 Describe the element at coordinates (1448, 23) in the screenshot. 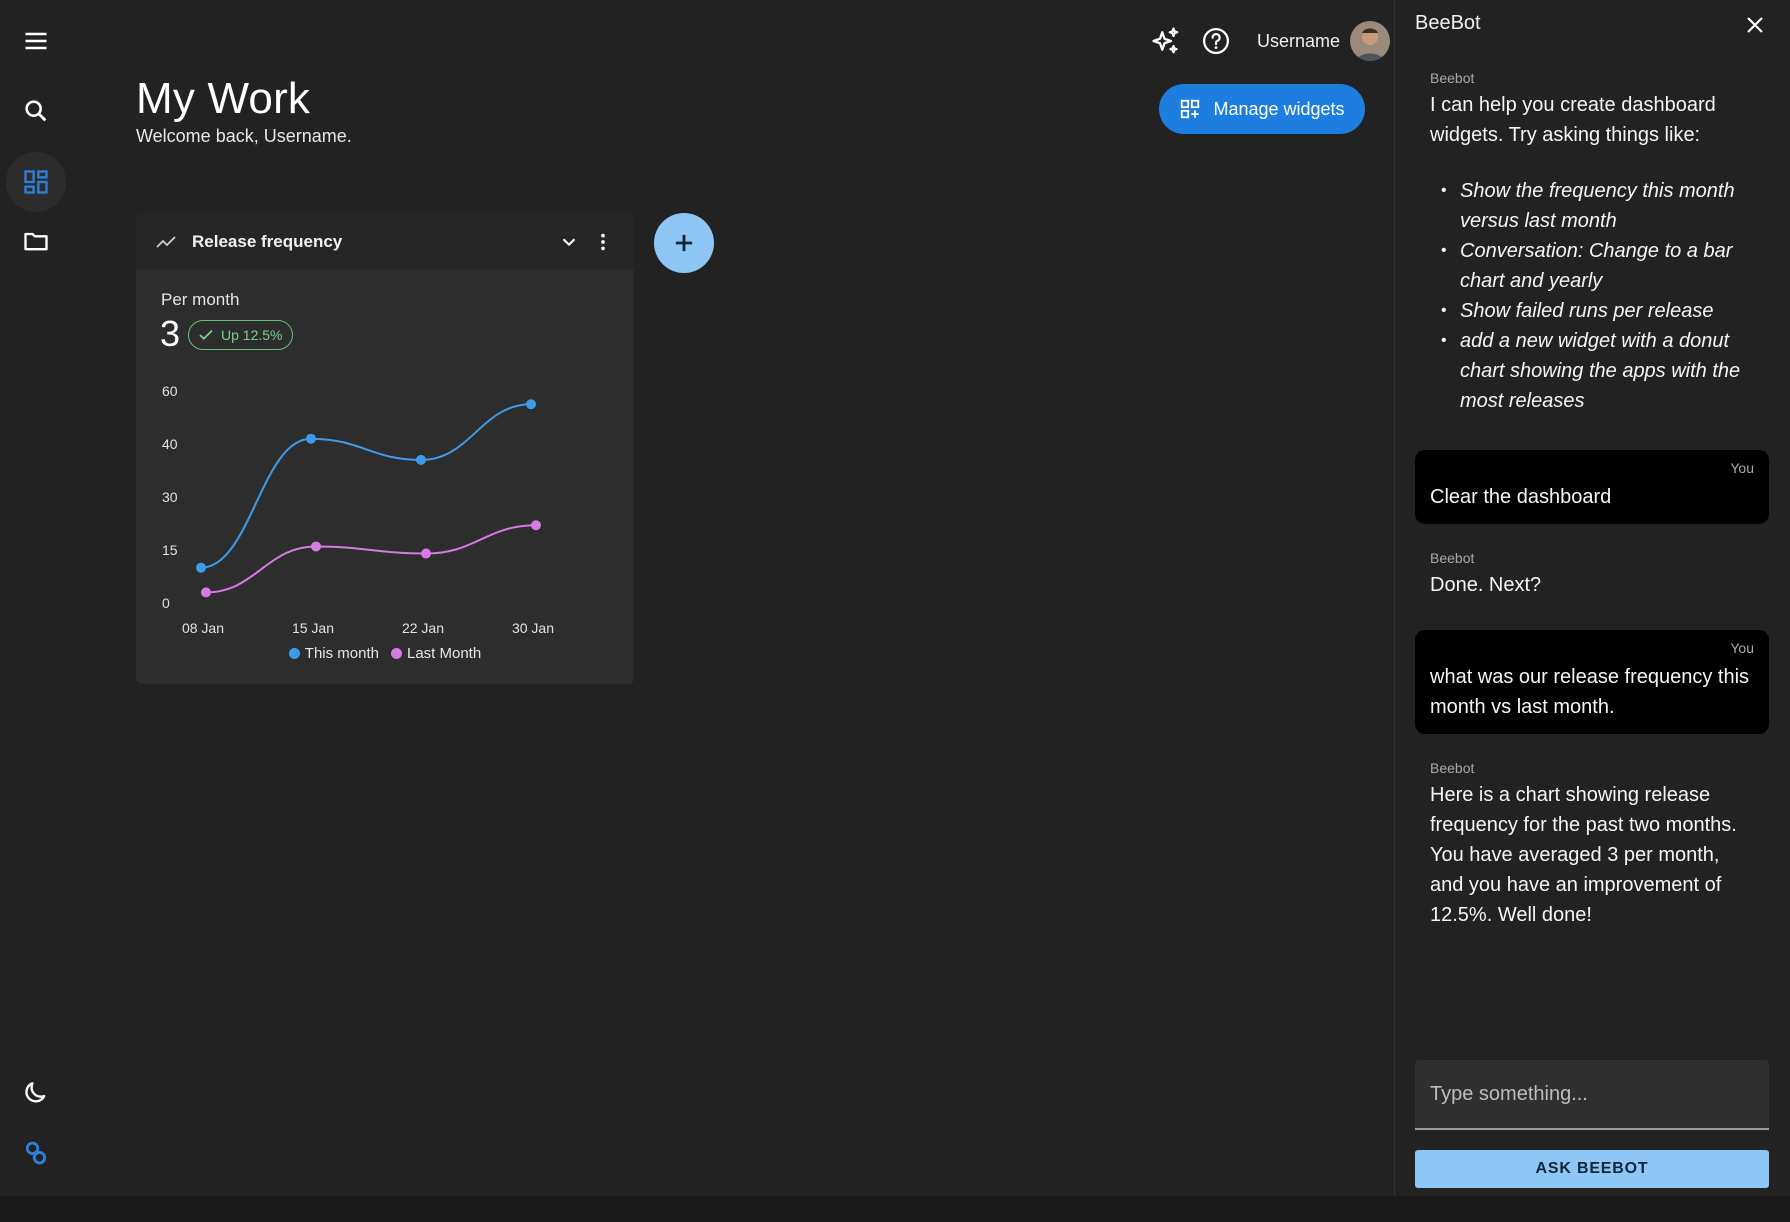

I see `chat-title: BeeBot` at that location.